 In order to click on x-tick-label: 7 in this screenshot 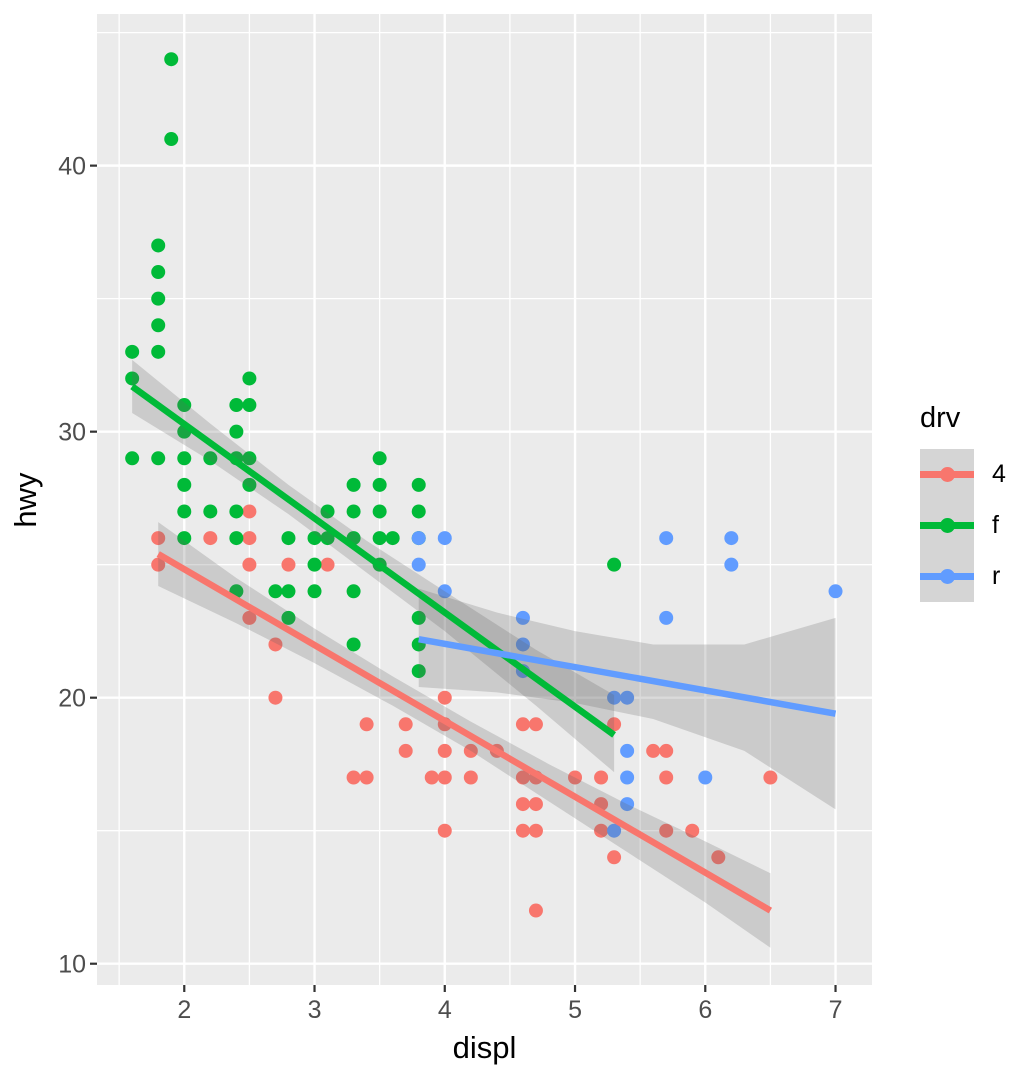, I will do `click(836, 1010)`.